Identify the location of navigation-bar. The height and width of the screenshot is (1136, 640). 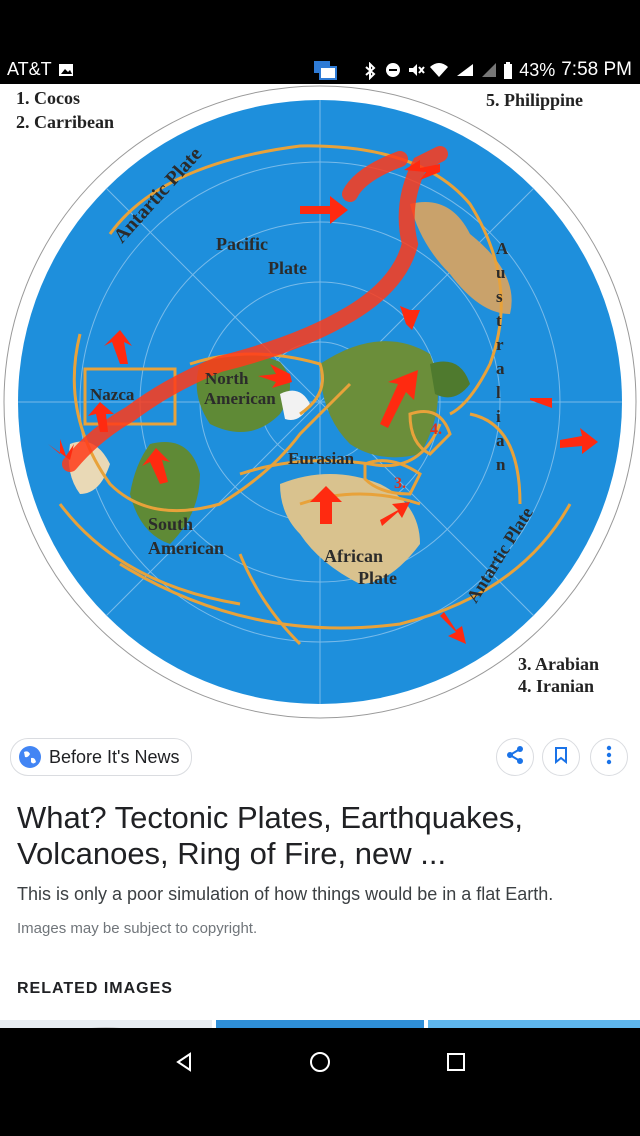
(320, 1082).